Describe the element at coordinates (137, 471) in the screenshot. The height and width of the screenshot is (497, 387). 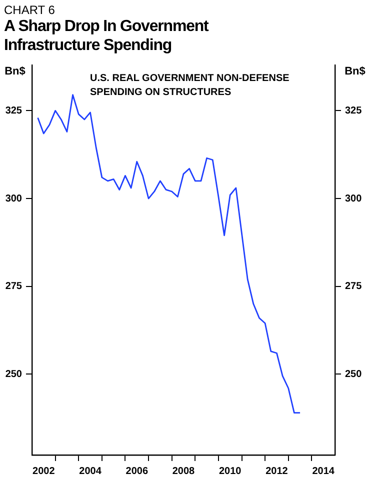
I see `x-tick-label: 2006` at that location.